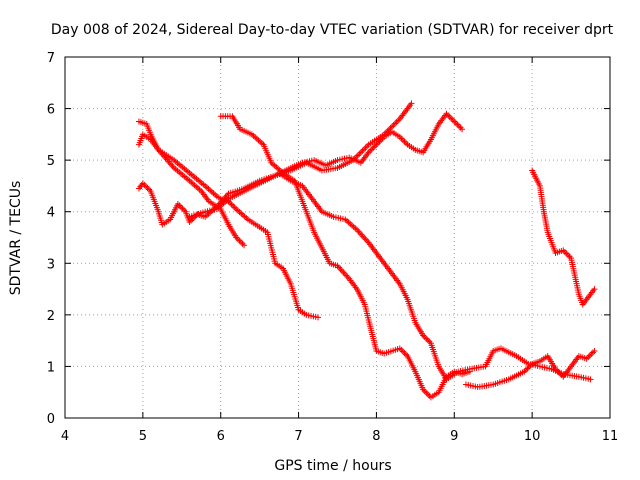 This screenshot has width=640, height=480. Describe the element at coordinates (51, 367) in the screenshot. I see `y-tick-label: 1` at that location.